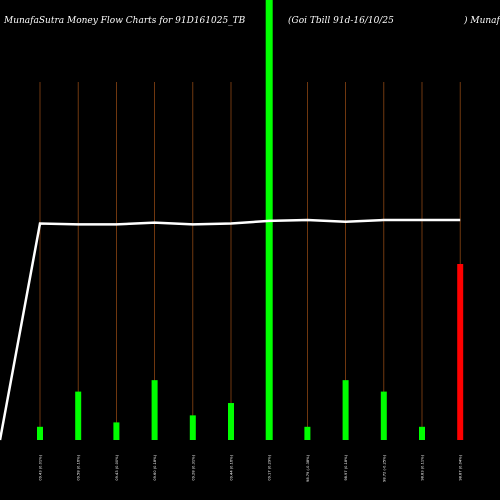  What do you see at coordinates (384, 468) in the screenshot?
I see `x-tick-label: 98.72 (-0.25%)` at bounding box center [384, 468].